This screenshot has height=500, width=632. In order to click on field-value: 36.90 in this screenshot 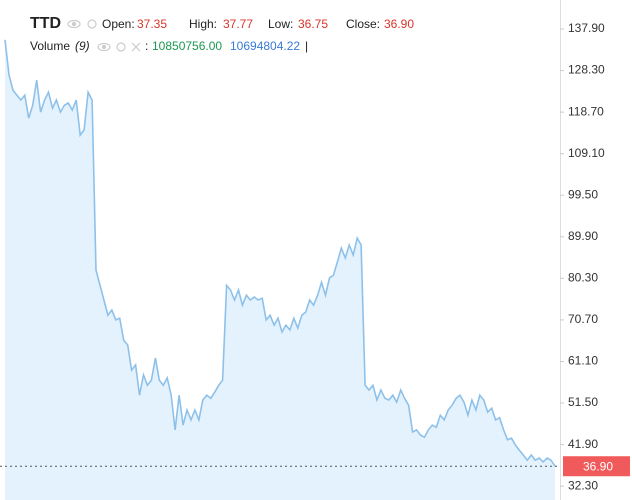, I will do `click(399, 24)`.